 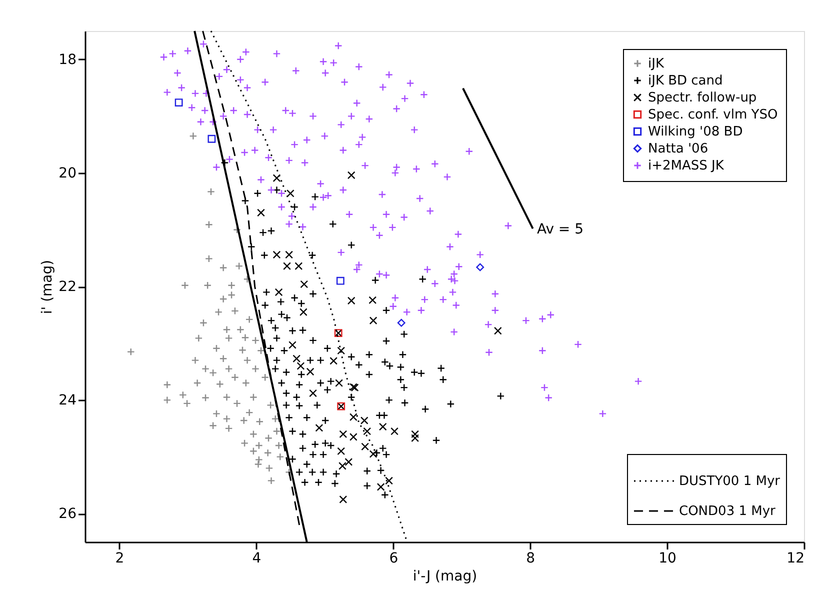 What do you see at coordinates (713, 115) in the screenshot?
I see `legend-label: Spec. conf. vlm YSO` at bounding box center [713, 115].